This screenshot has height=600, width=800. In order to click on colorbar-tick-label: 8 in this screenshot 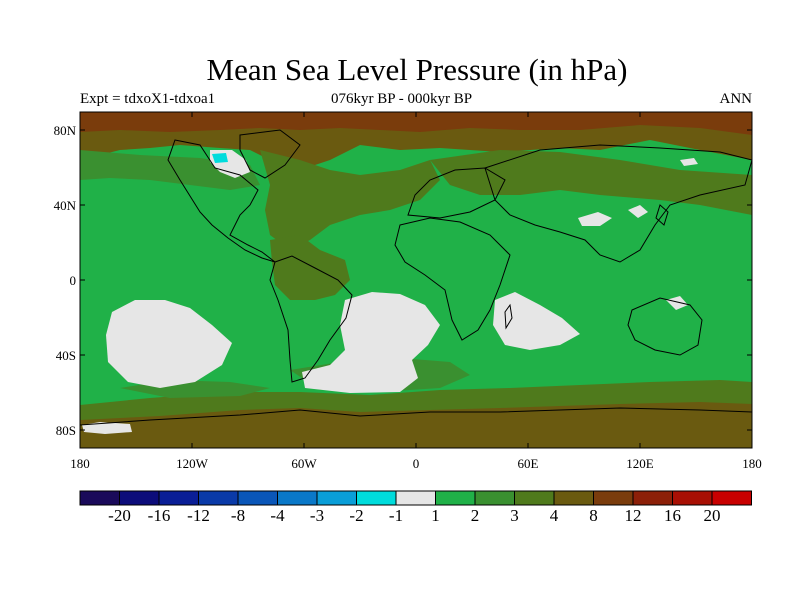, I will do `click(593, 515)`.